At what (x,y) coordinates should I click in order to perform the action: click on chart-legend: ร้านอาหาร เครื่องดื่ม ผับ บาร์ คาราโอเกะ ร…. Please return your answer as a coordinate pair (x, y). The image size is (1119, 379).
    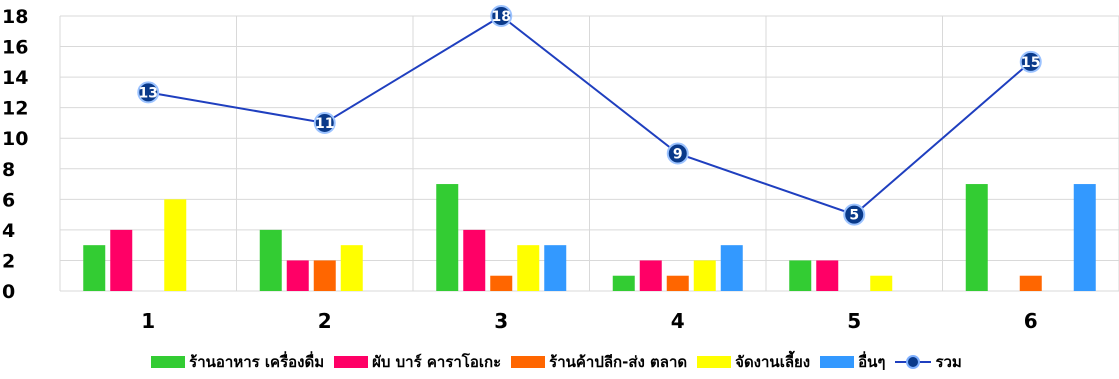
    Looking at the image, I should click on (559, 362).